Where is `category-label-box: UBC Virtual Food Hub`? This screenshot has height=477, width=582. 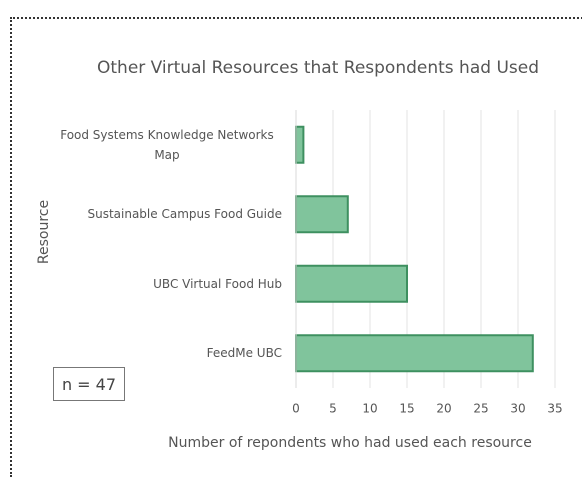 category-label-box: UBC Virtual Food Hub is located at coordinates (217, 284).